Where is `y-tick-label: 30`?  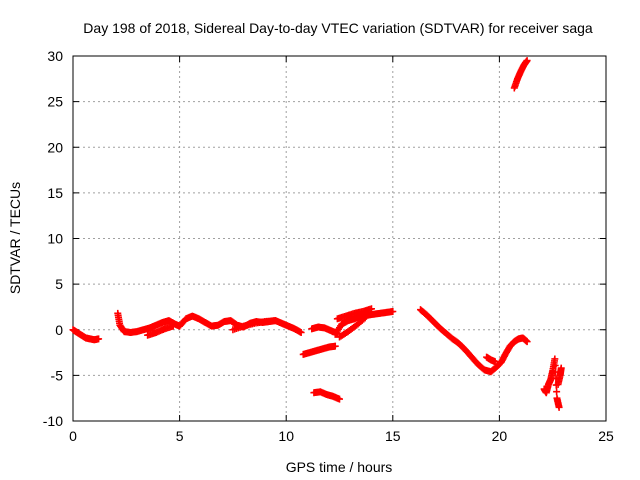 y-tick-label: 30 is located at coordinates (55, 56).